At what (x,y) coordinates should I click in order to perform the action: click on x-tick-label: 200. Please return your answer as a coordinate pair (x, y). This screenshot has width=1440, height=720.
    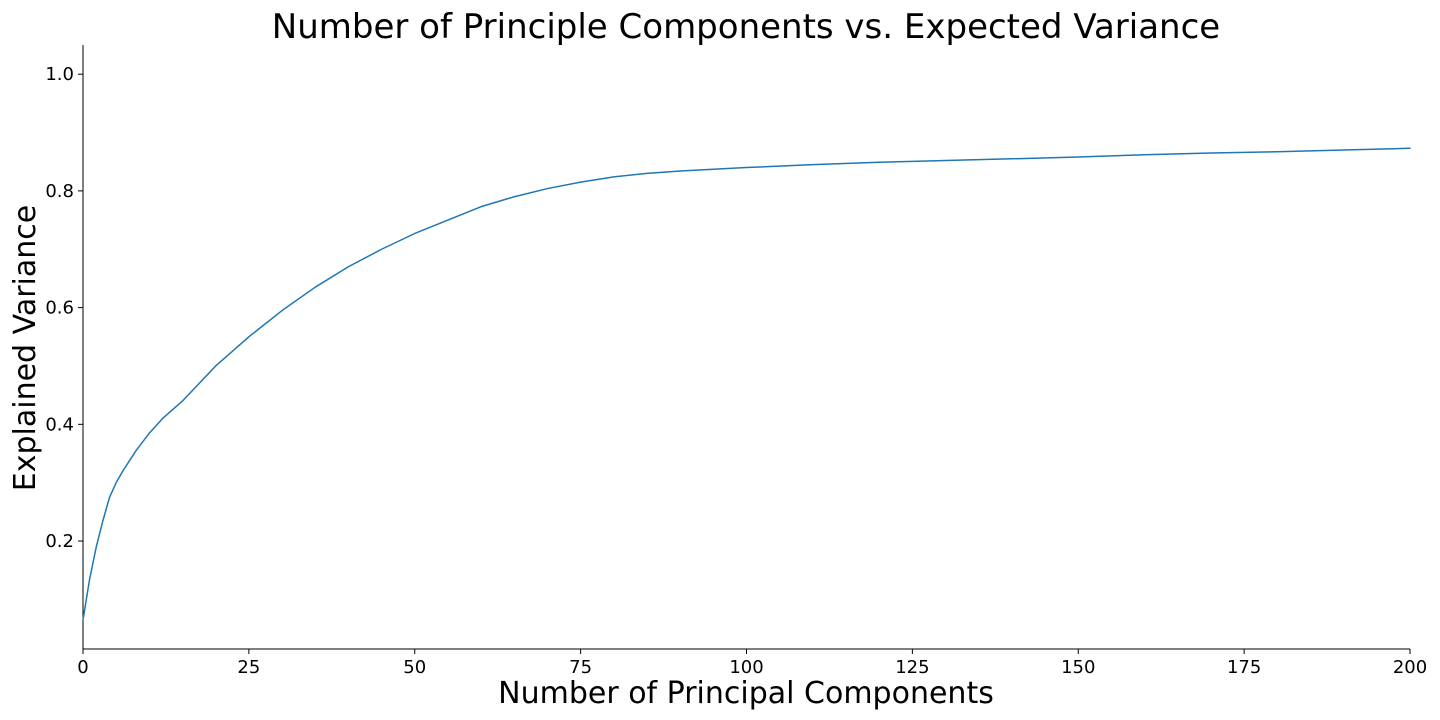
    Looking at the image, I should click on (1410, 667).